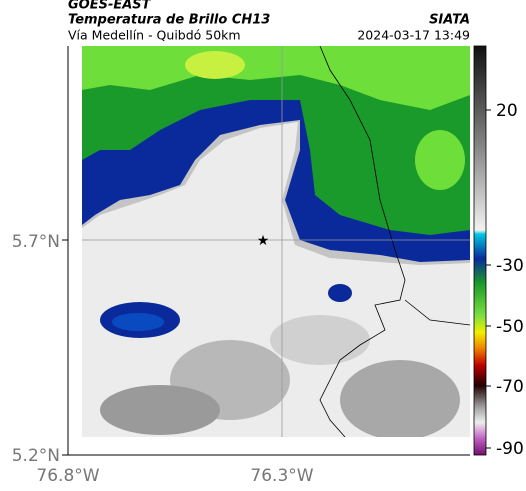 This screenshot has height=491, width=526. Describe the element at coordinates (510, 449) in the screenshot. I see `colorbar-label: -90` at that location.